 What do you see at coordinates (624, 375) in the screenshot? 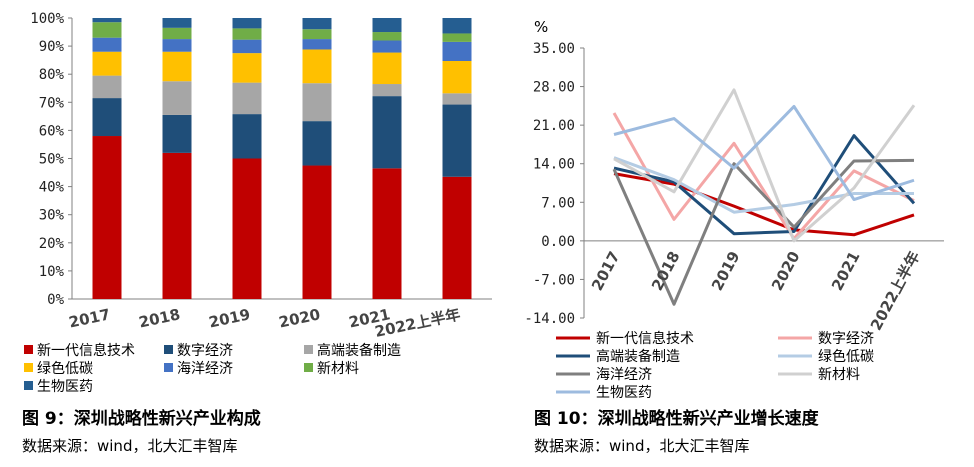
I see `line-legend-label: 海洋经济` at bounding box center [624, 375].